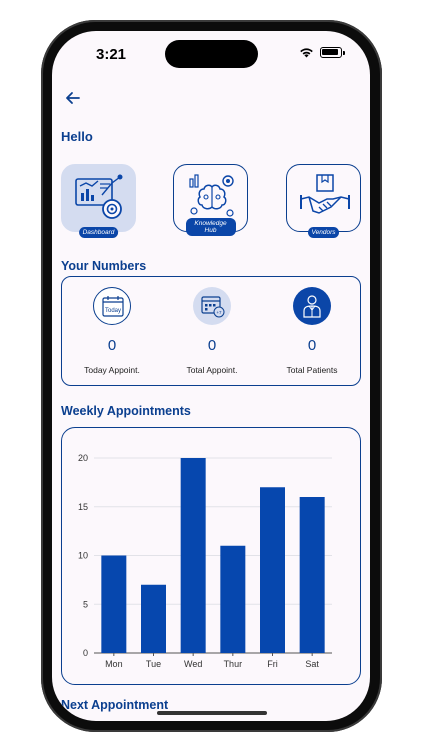 Image resolution: width=422 pixels, height=750 pixels. What do you see at coordinates (153, 618) in the screenshot?
I see `bar-tue` at bounding box center [153, 618].